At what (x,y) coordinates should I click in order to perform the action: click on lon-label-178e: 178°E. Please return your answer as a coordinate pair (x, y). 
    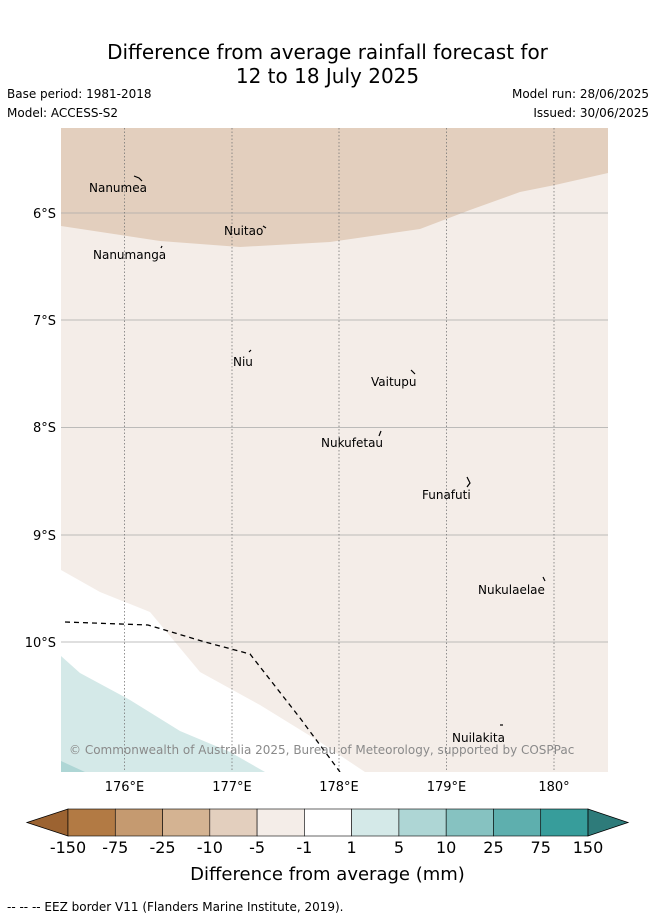
    Looking at the image, I should click on (339, 787).